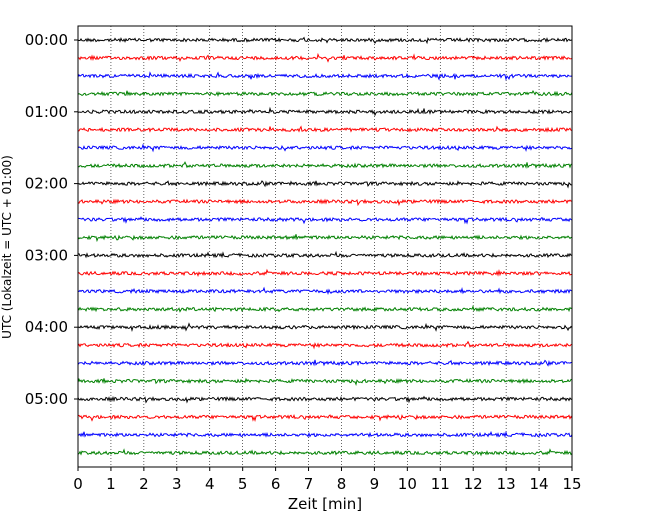  I want to click on x-tick-label: 4, so click(210, 484).